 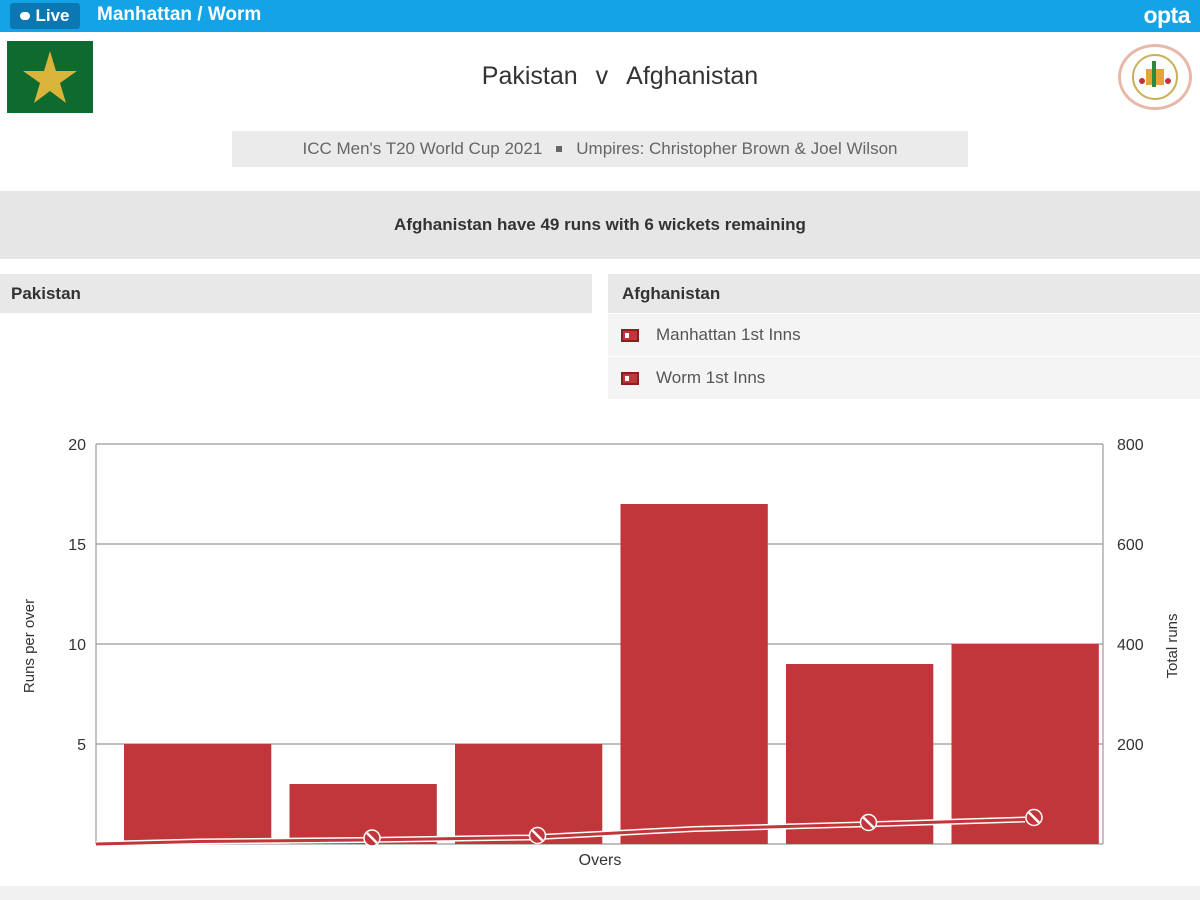 I want to click on umpires-text: Umpires: Christopher Brown & Joel Wilson, so click(x=737, y=148).